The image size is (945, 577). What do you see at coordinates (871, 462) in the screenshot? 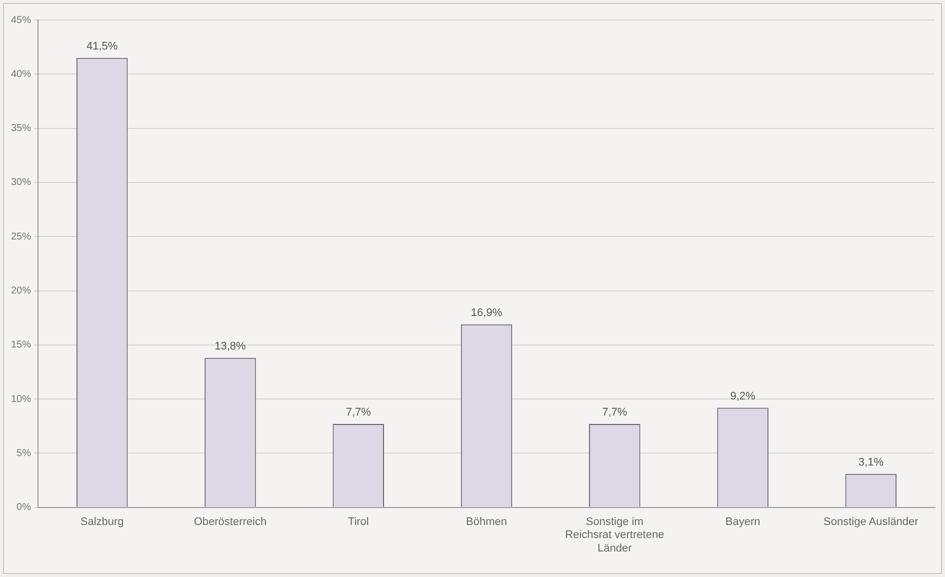
I see `data-label: 3,1%` at bounding box center [871, 462].